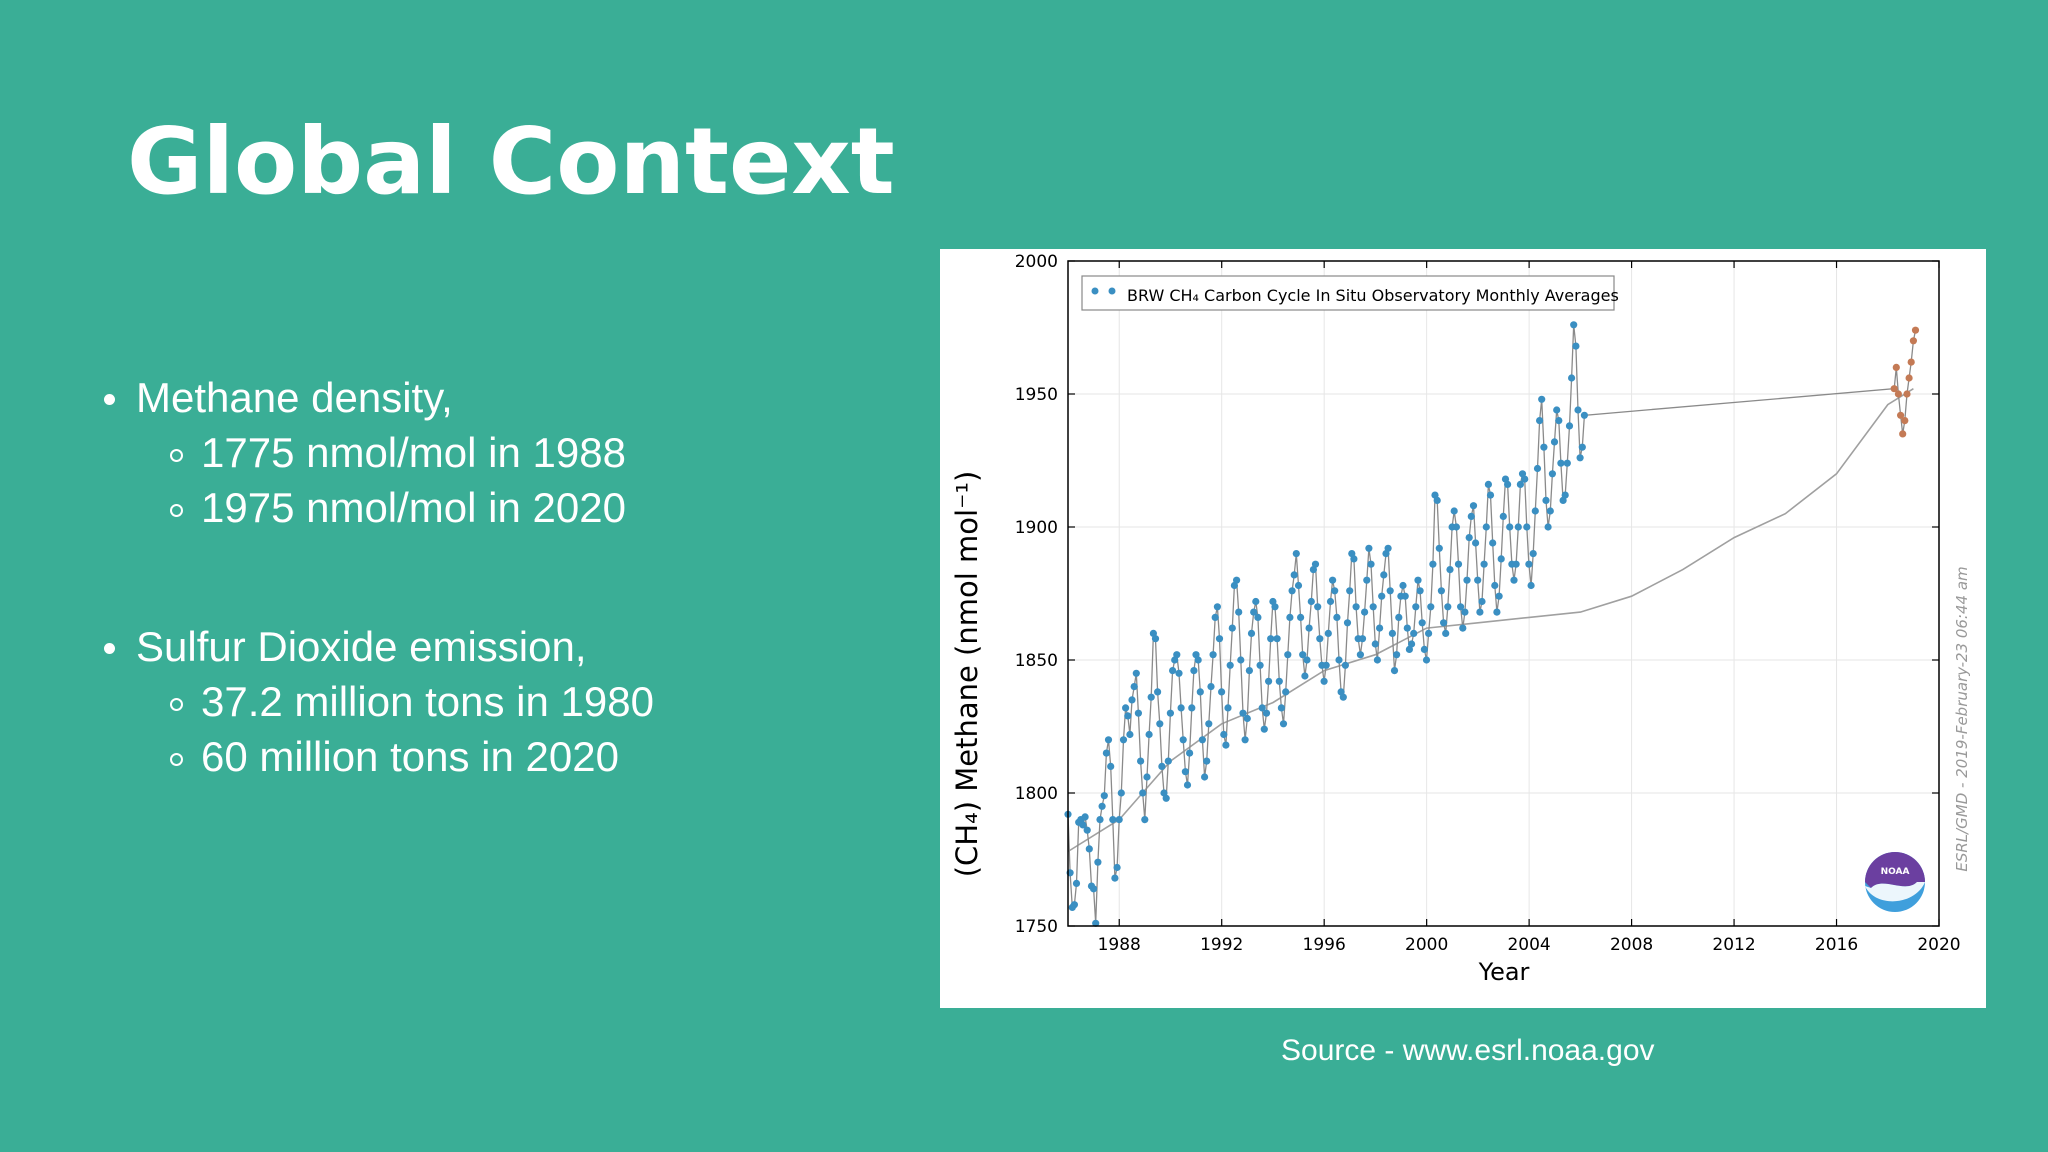  I want to click on x-tick-label: 1988, so click(1119, 945).